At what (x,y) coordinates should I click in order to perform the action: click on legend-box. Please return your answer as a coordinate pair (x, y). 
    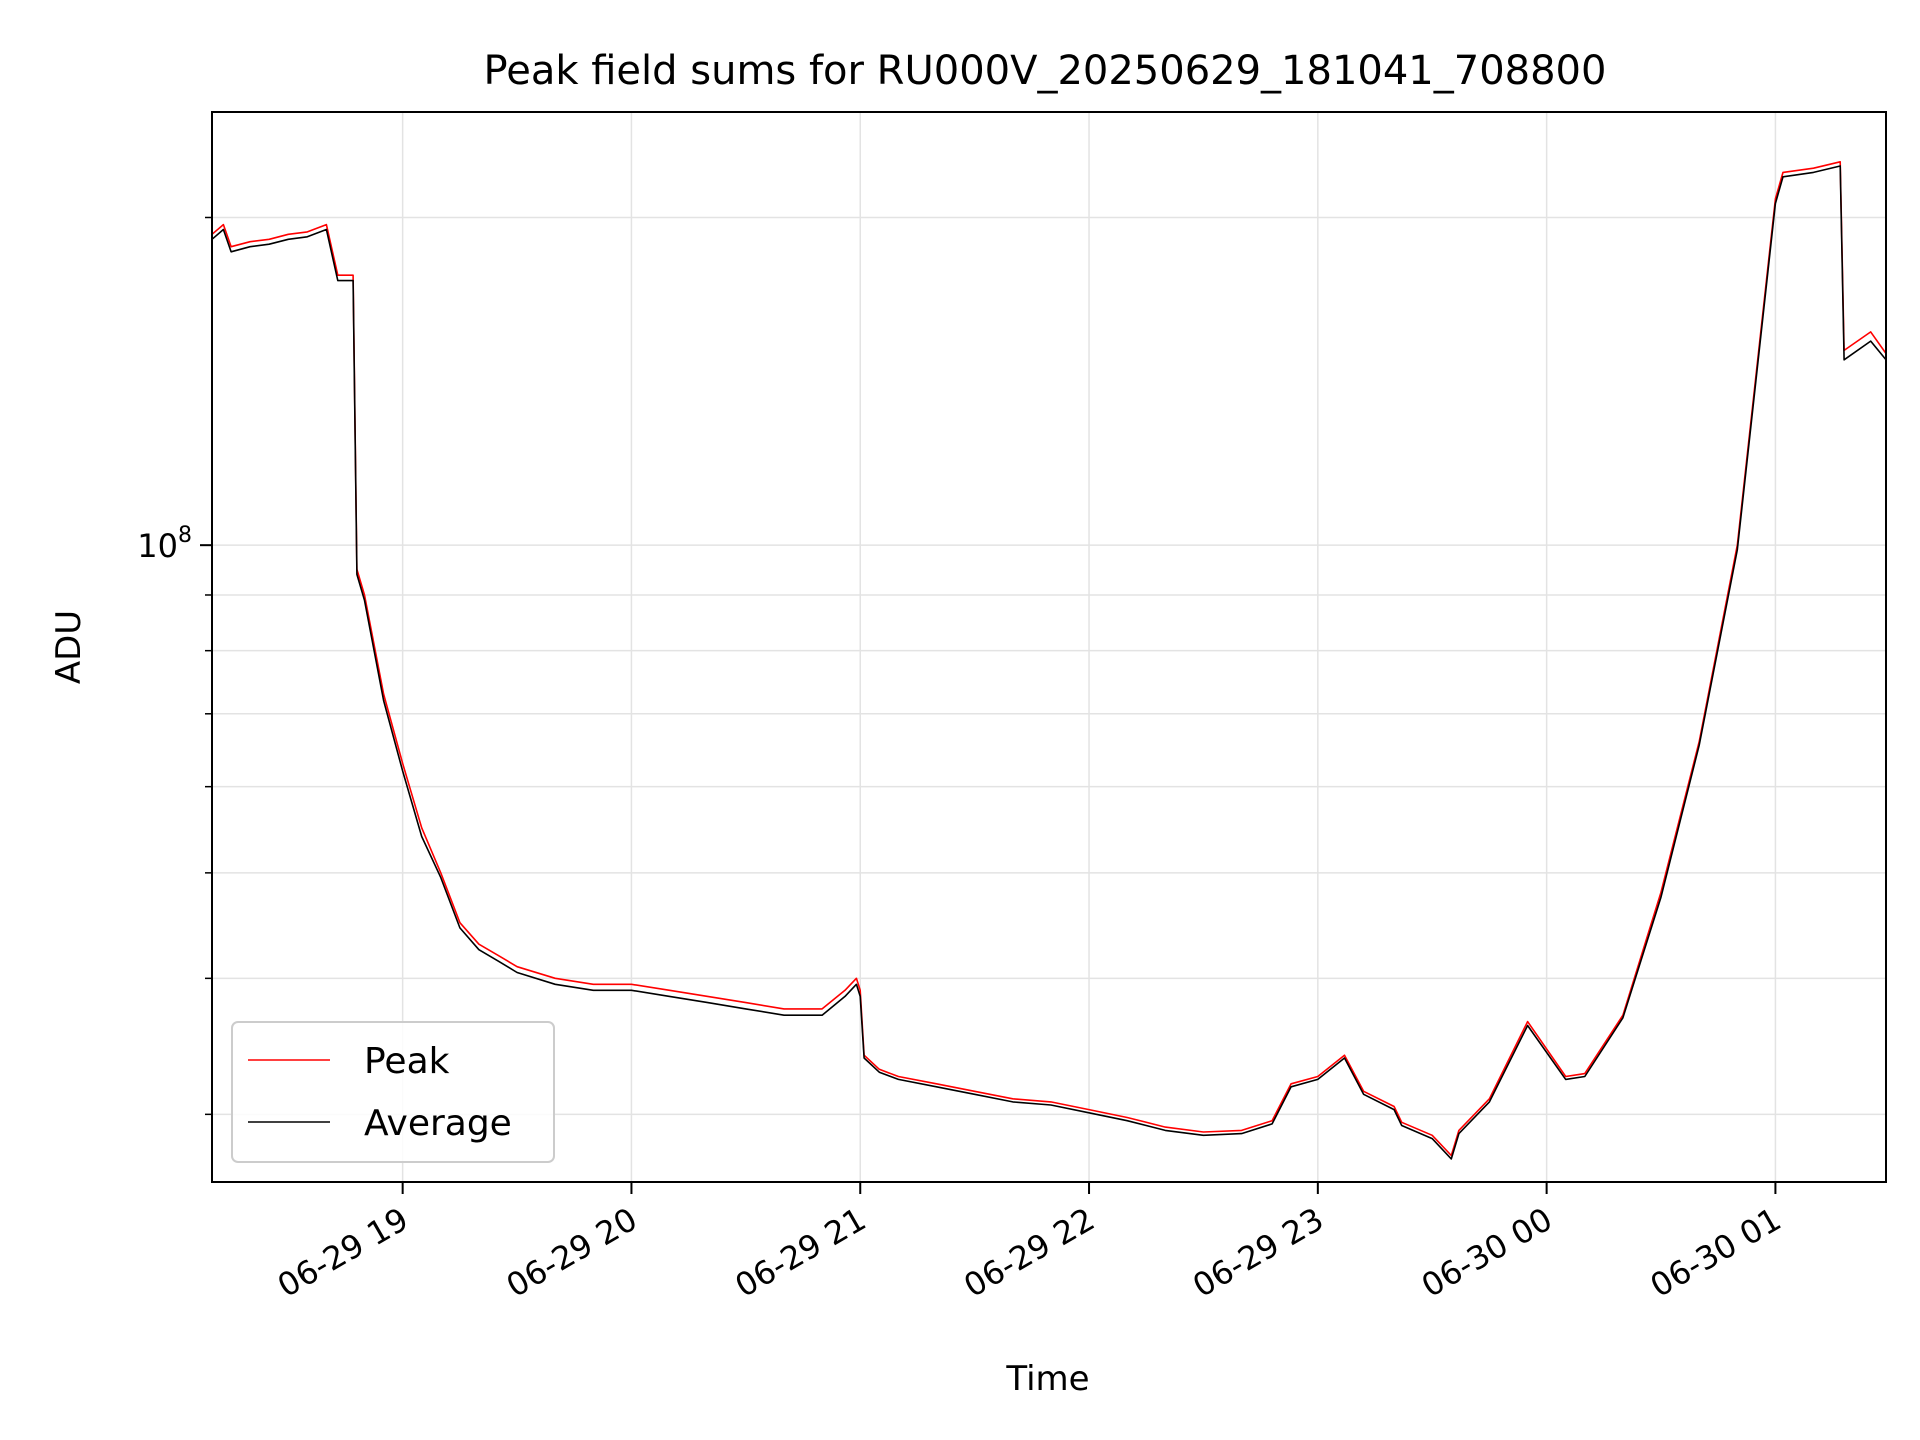
    Looking at the image, I should click on (393, 1092).